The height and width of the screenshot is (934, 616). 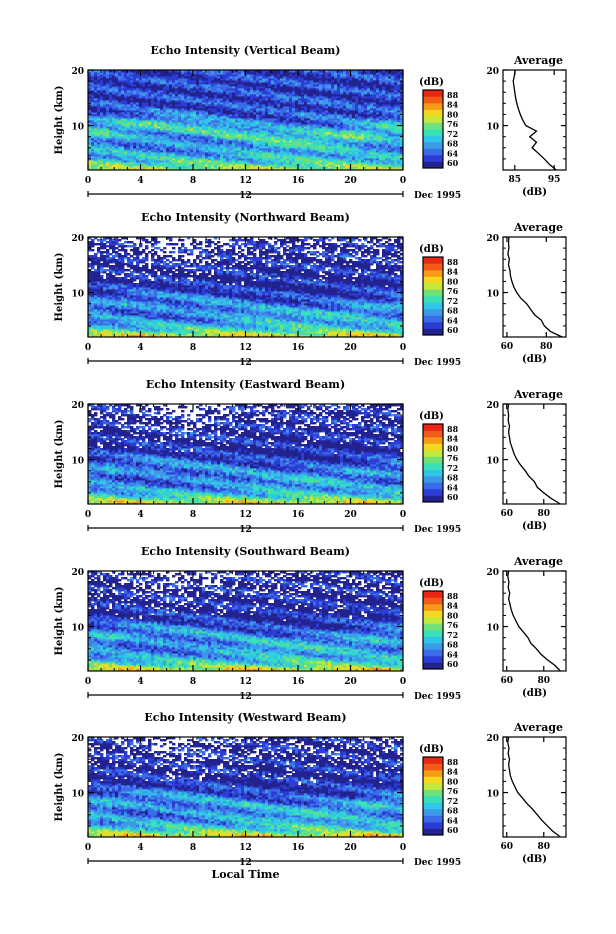 What do you see at coordinates (245, 50) in the screenshot?
I see `panel-title: Echo Intensity (Vertical Beam)` at bounding box center [245, 50].